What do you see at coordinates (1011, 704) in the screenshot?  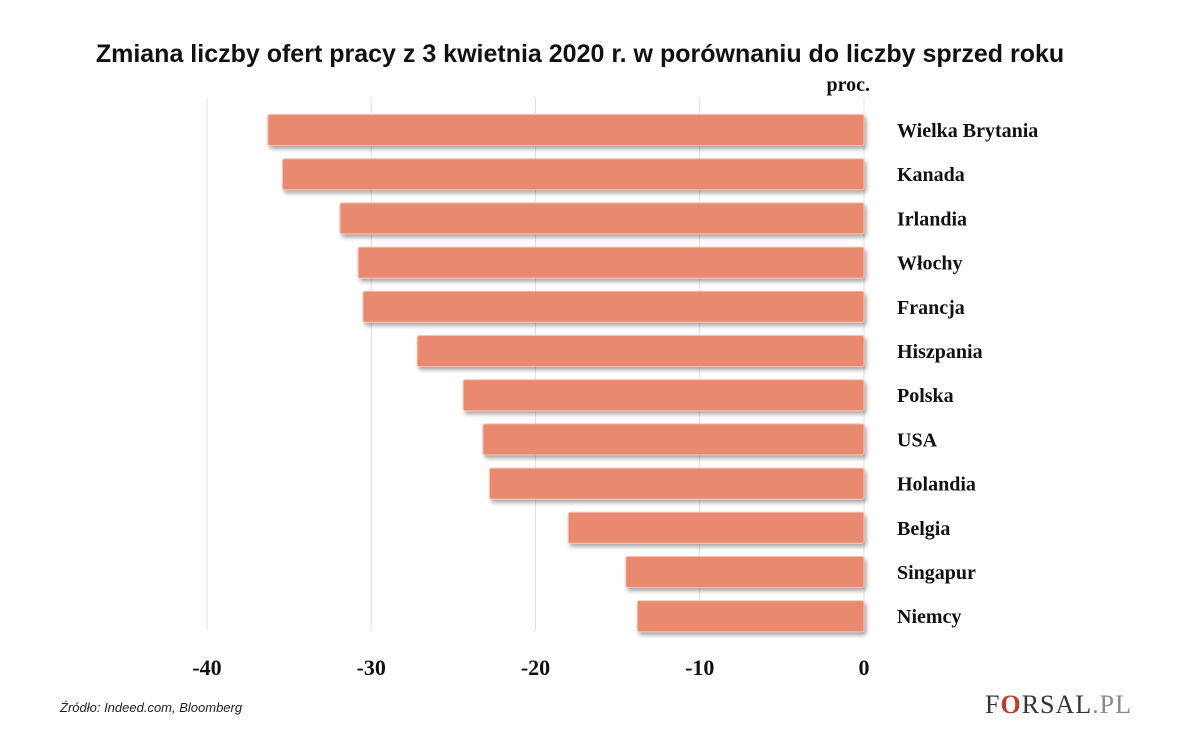 I see `logo-o: O` at bounding box center [1011, 704].